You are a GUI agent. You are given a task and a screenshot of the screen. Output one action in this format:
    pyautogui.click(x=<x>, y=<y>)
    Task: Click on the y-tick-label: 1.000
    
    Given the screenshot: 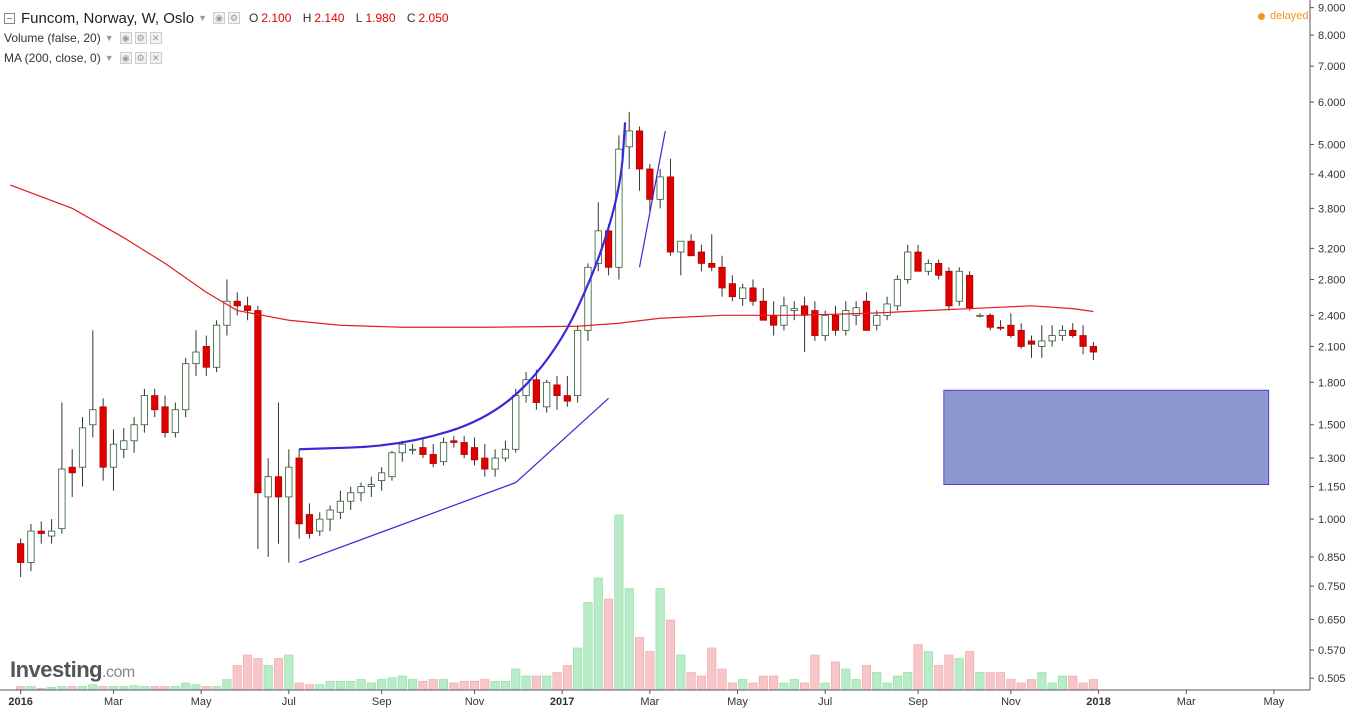 What is the action you would take?
    pyautogui.click(x=1332, y=520)
    